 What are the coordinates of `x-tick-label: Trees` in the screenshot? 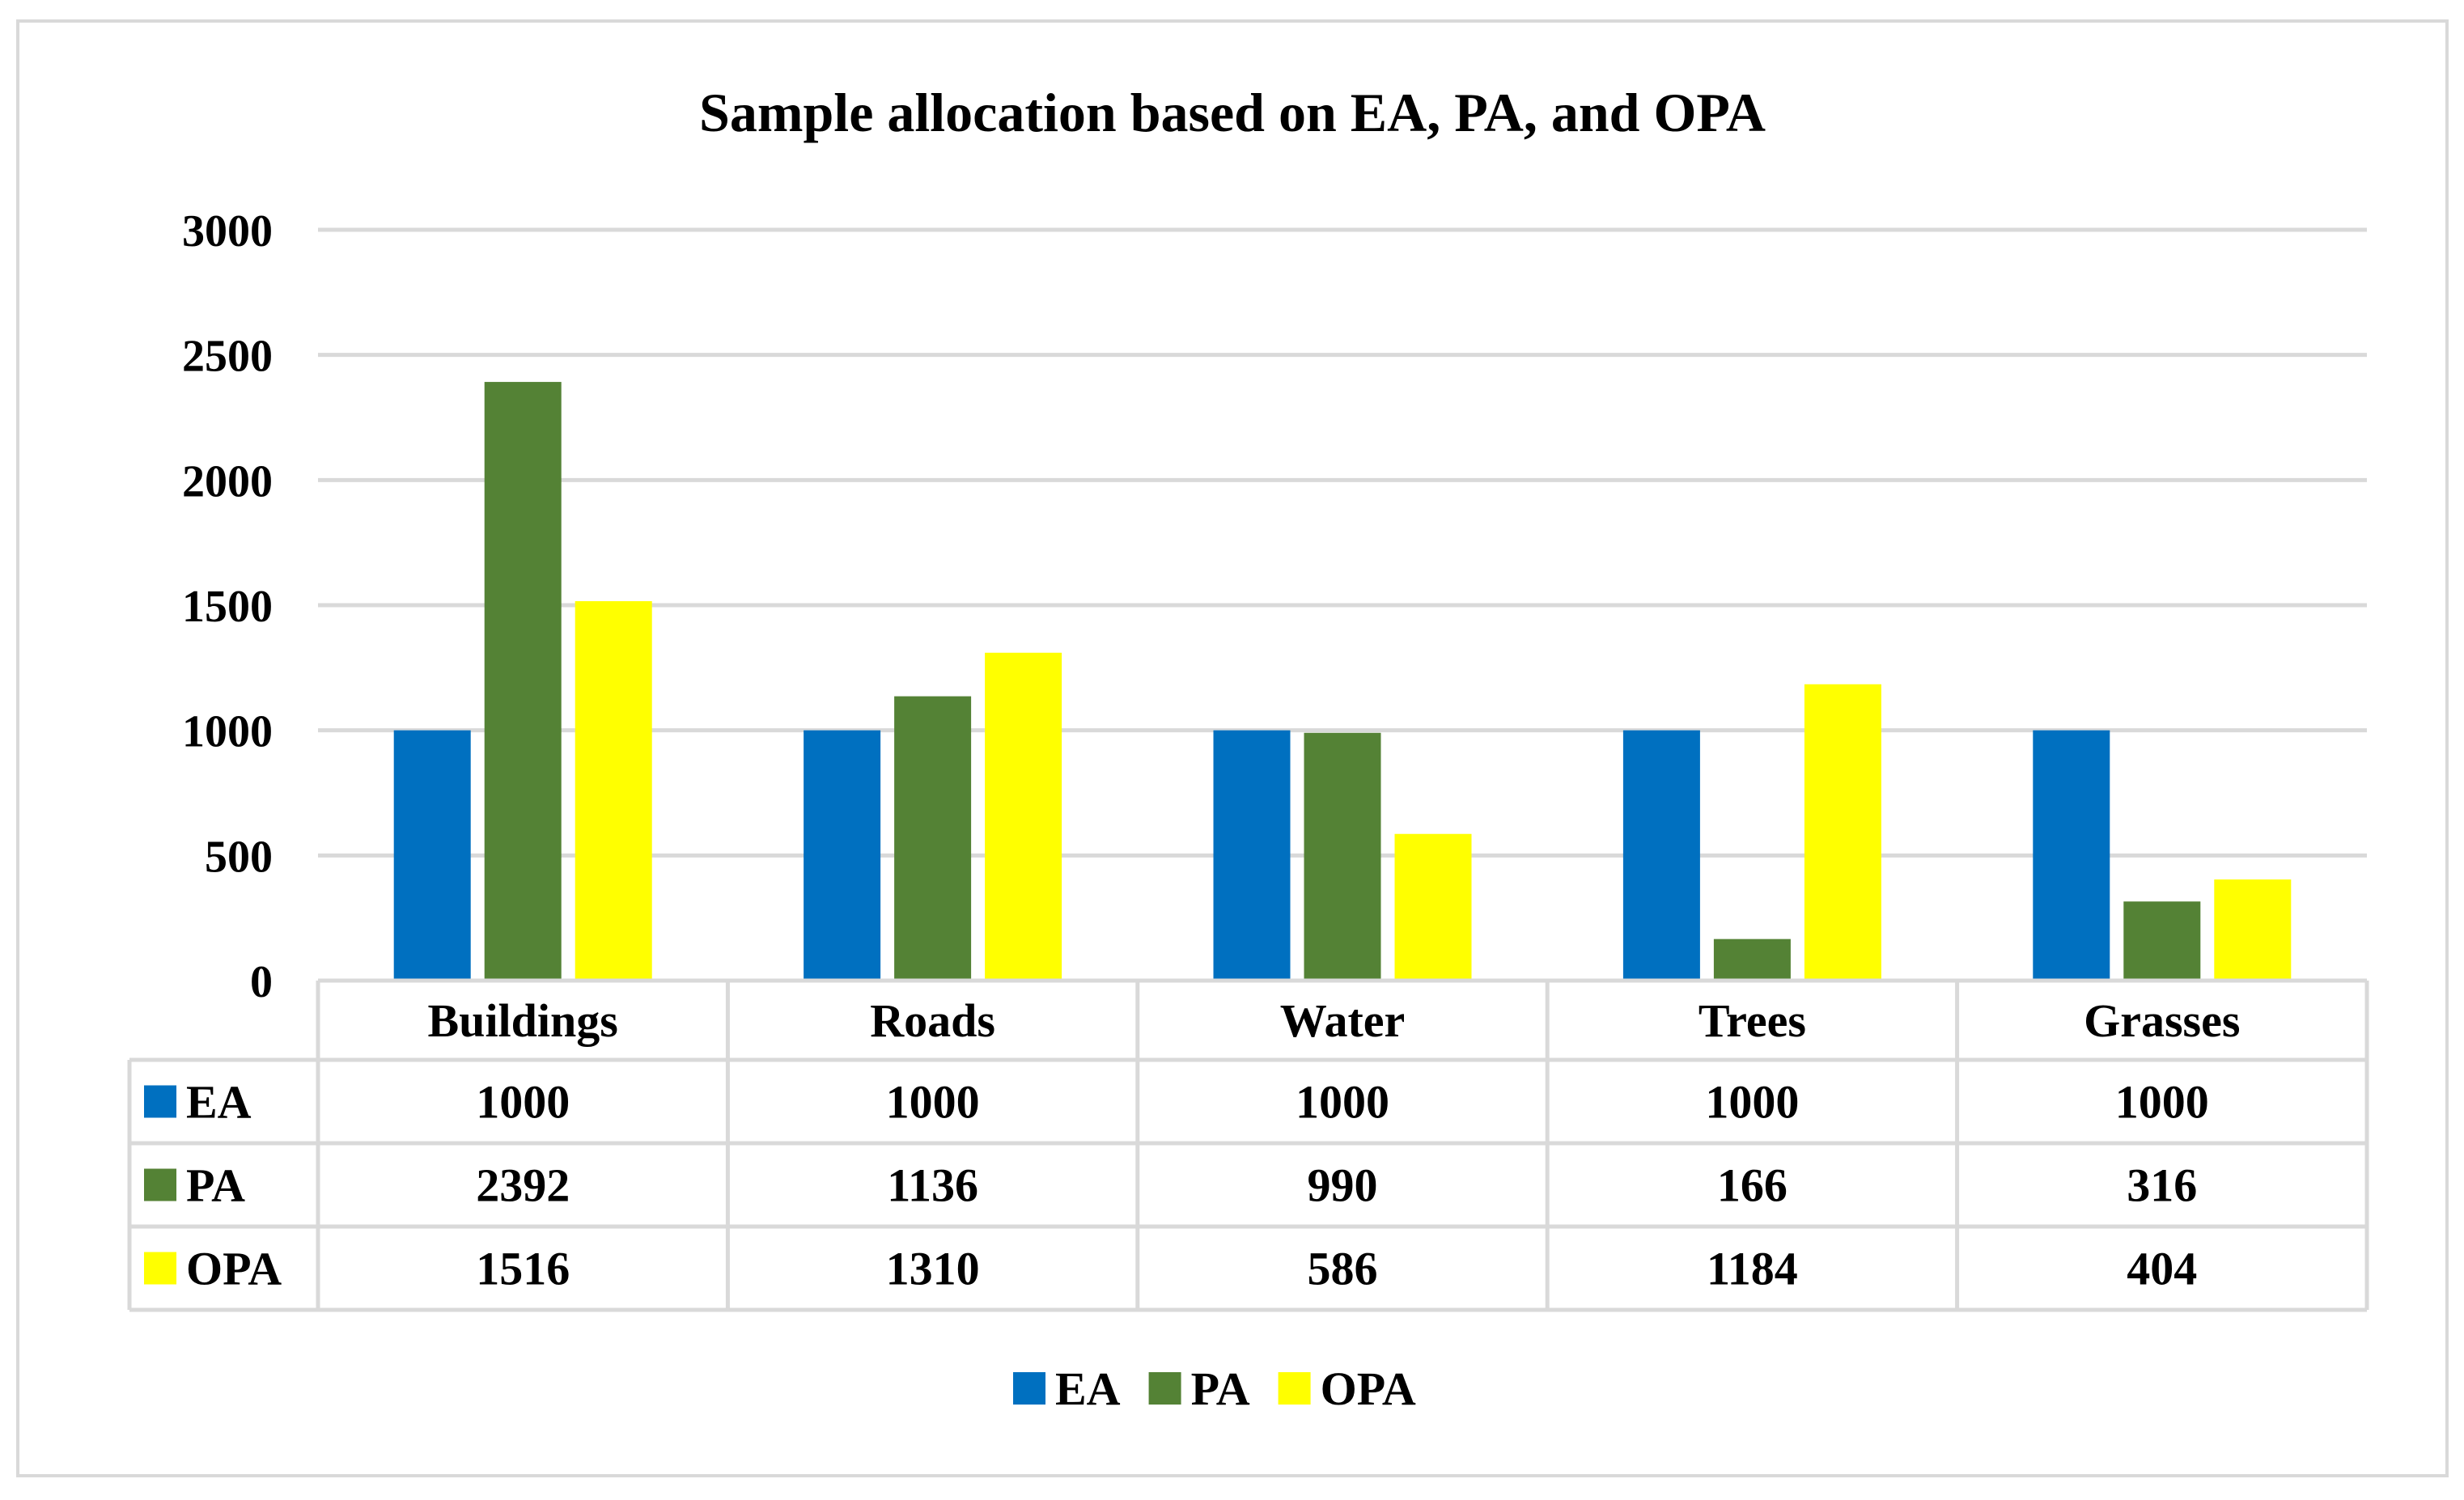 It's located at (1752, 1020).